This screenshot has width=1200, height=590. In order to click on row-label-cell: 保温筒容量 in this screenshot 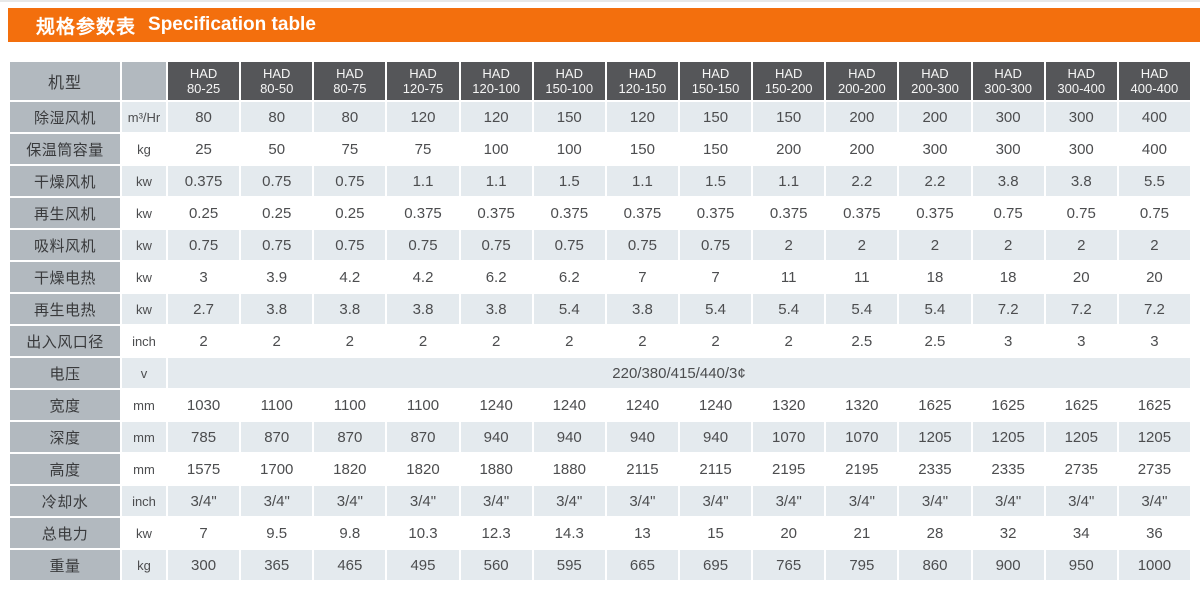, I will do `click(65, 149)`.